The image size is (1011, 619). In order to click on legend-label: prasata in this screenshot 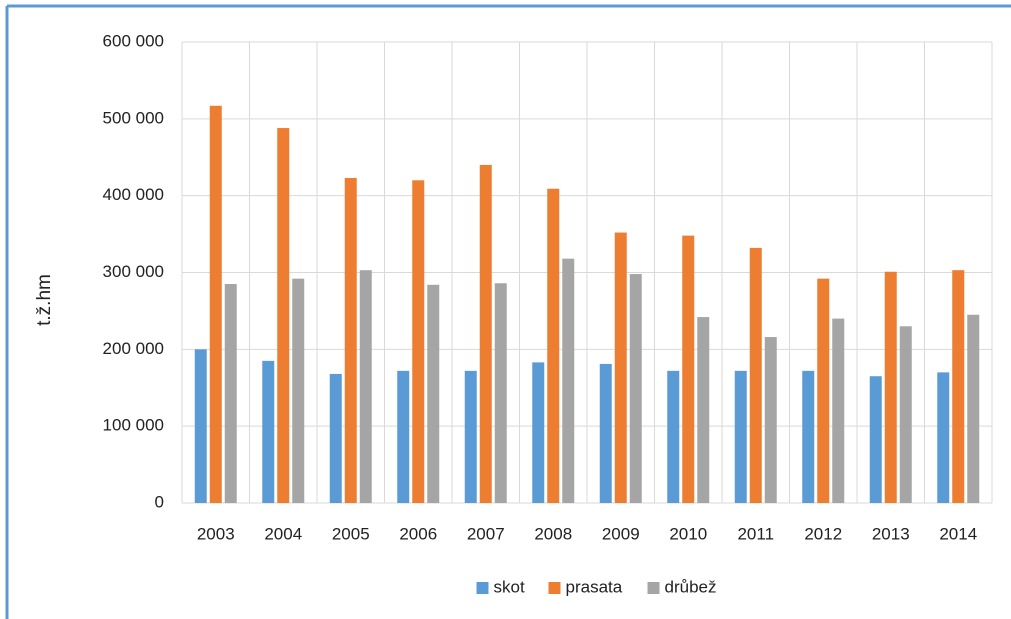, I will do `click(594, 586)`.